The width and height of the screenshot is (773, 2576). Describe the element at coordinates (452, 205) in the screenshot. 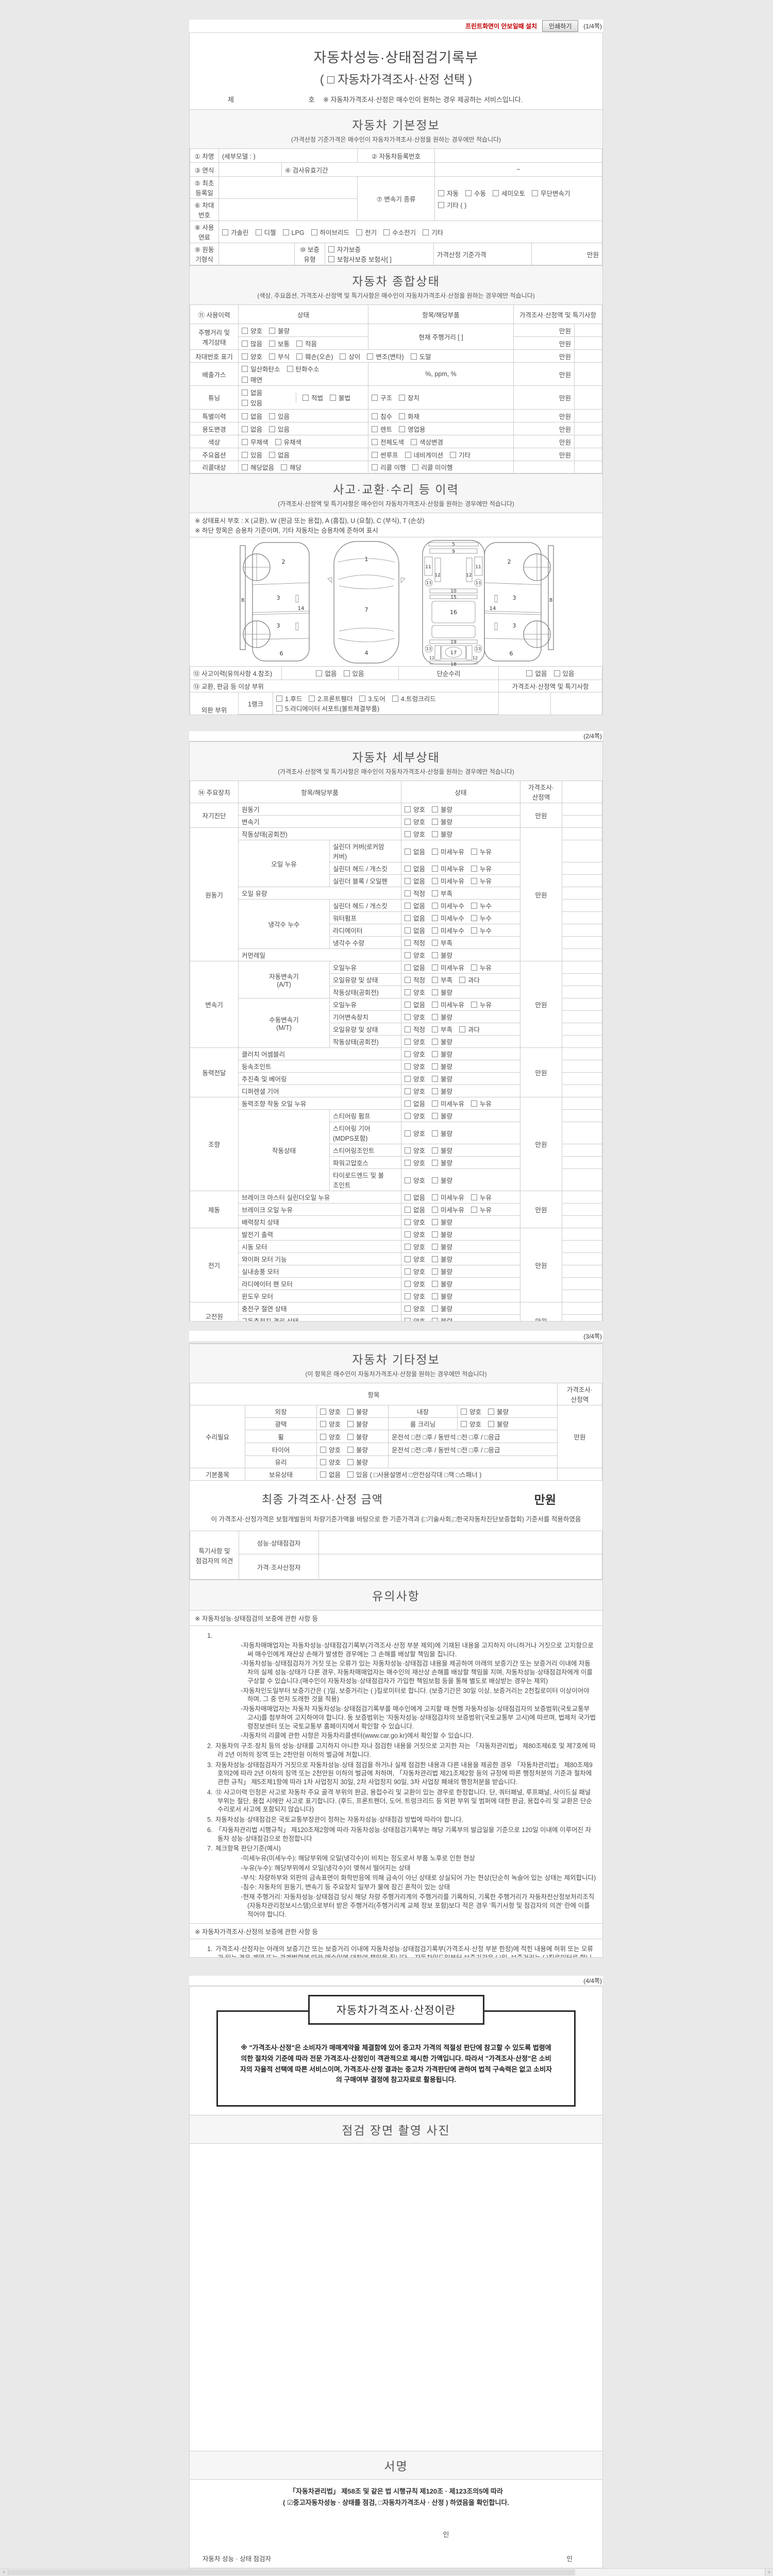

I see `checkbox-option: 기타 ( )` at that location.